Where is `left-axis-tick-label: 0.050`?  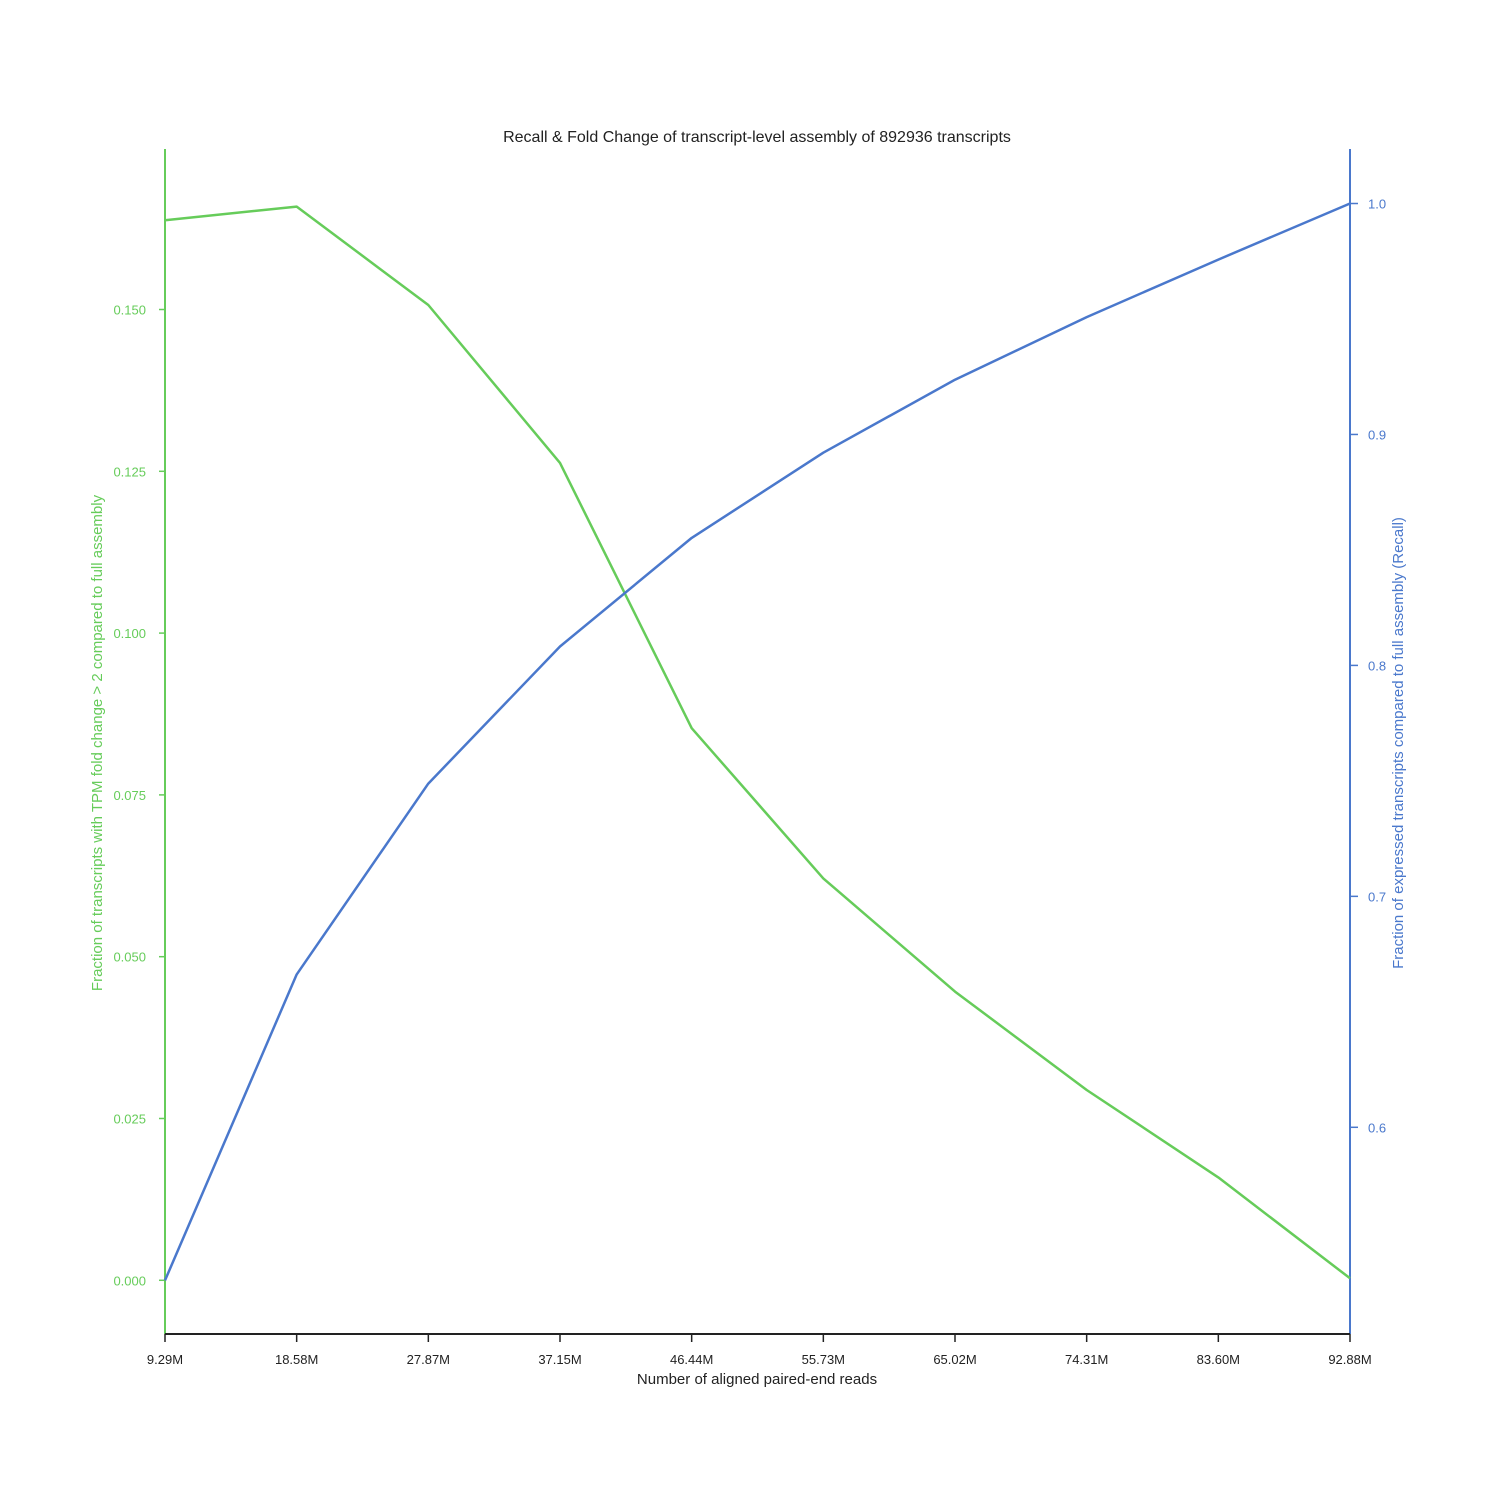 left-axis-tick-label: 0.050 is located at coordinates (129, 957).